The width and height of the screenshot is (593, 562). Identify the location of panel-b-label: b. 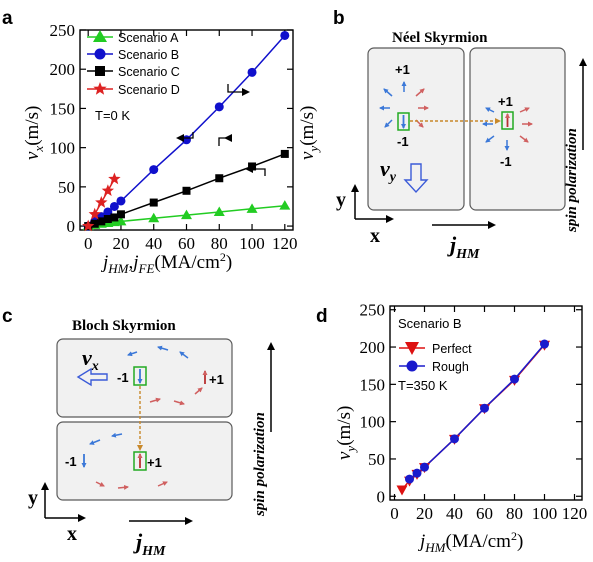
(339, 18).